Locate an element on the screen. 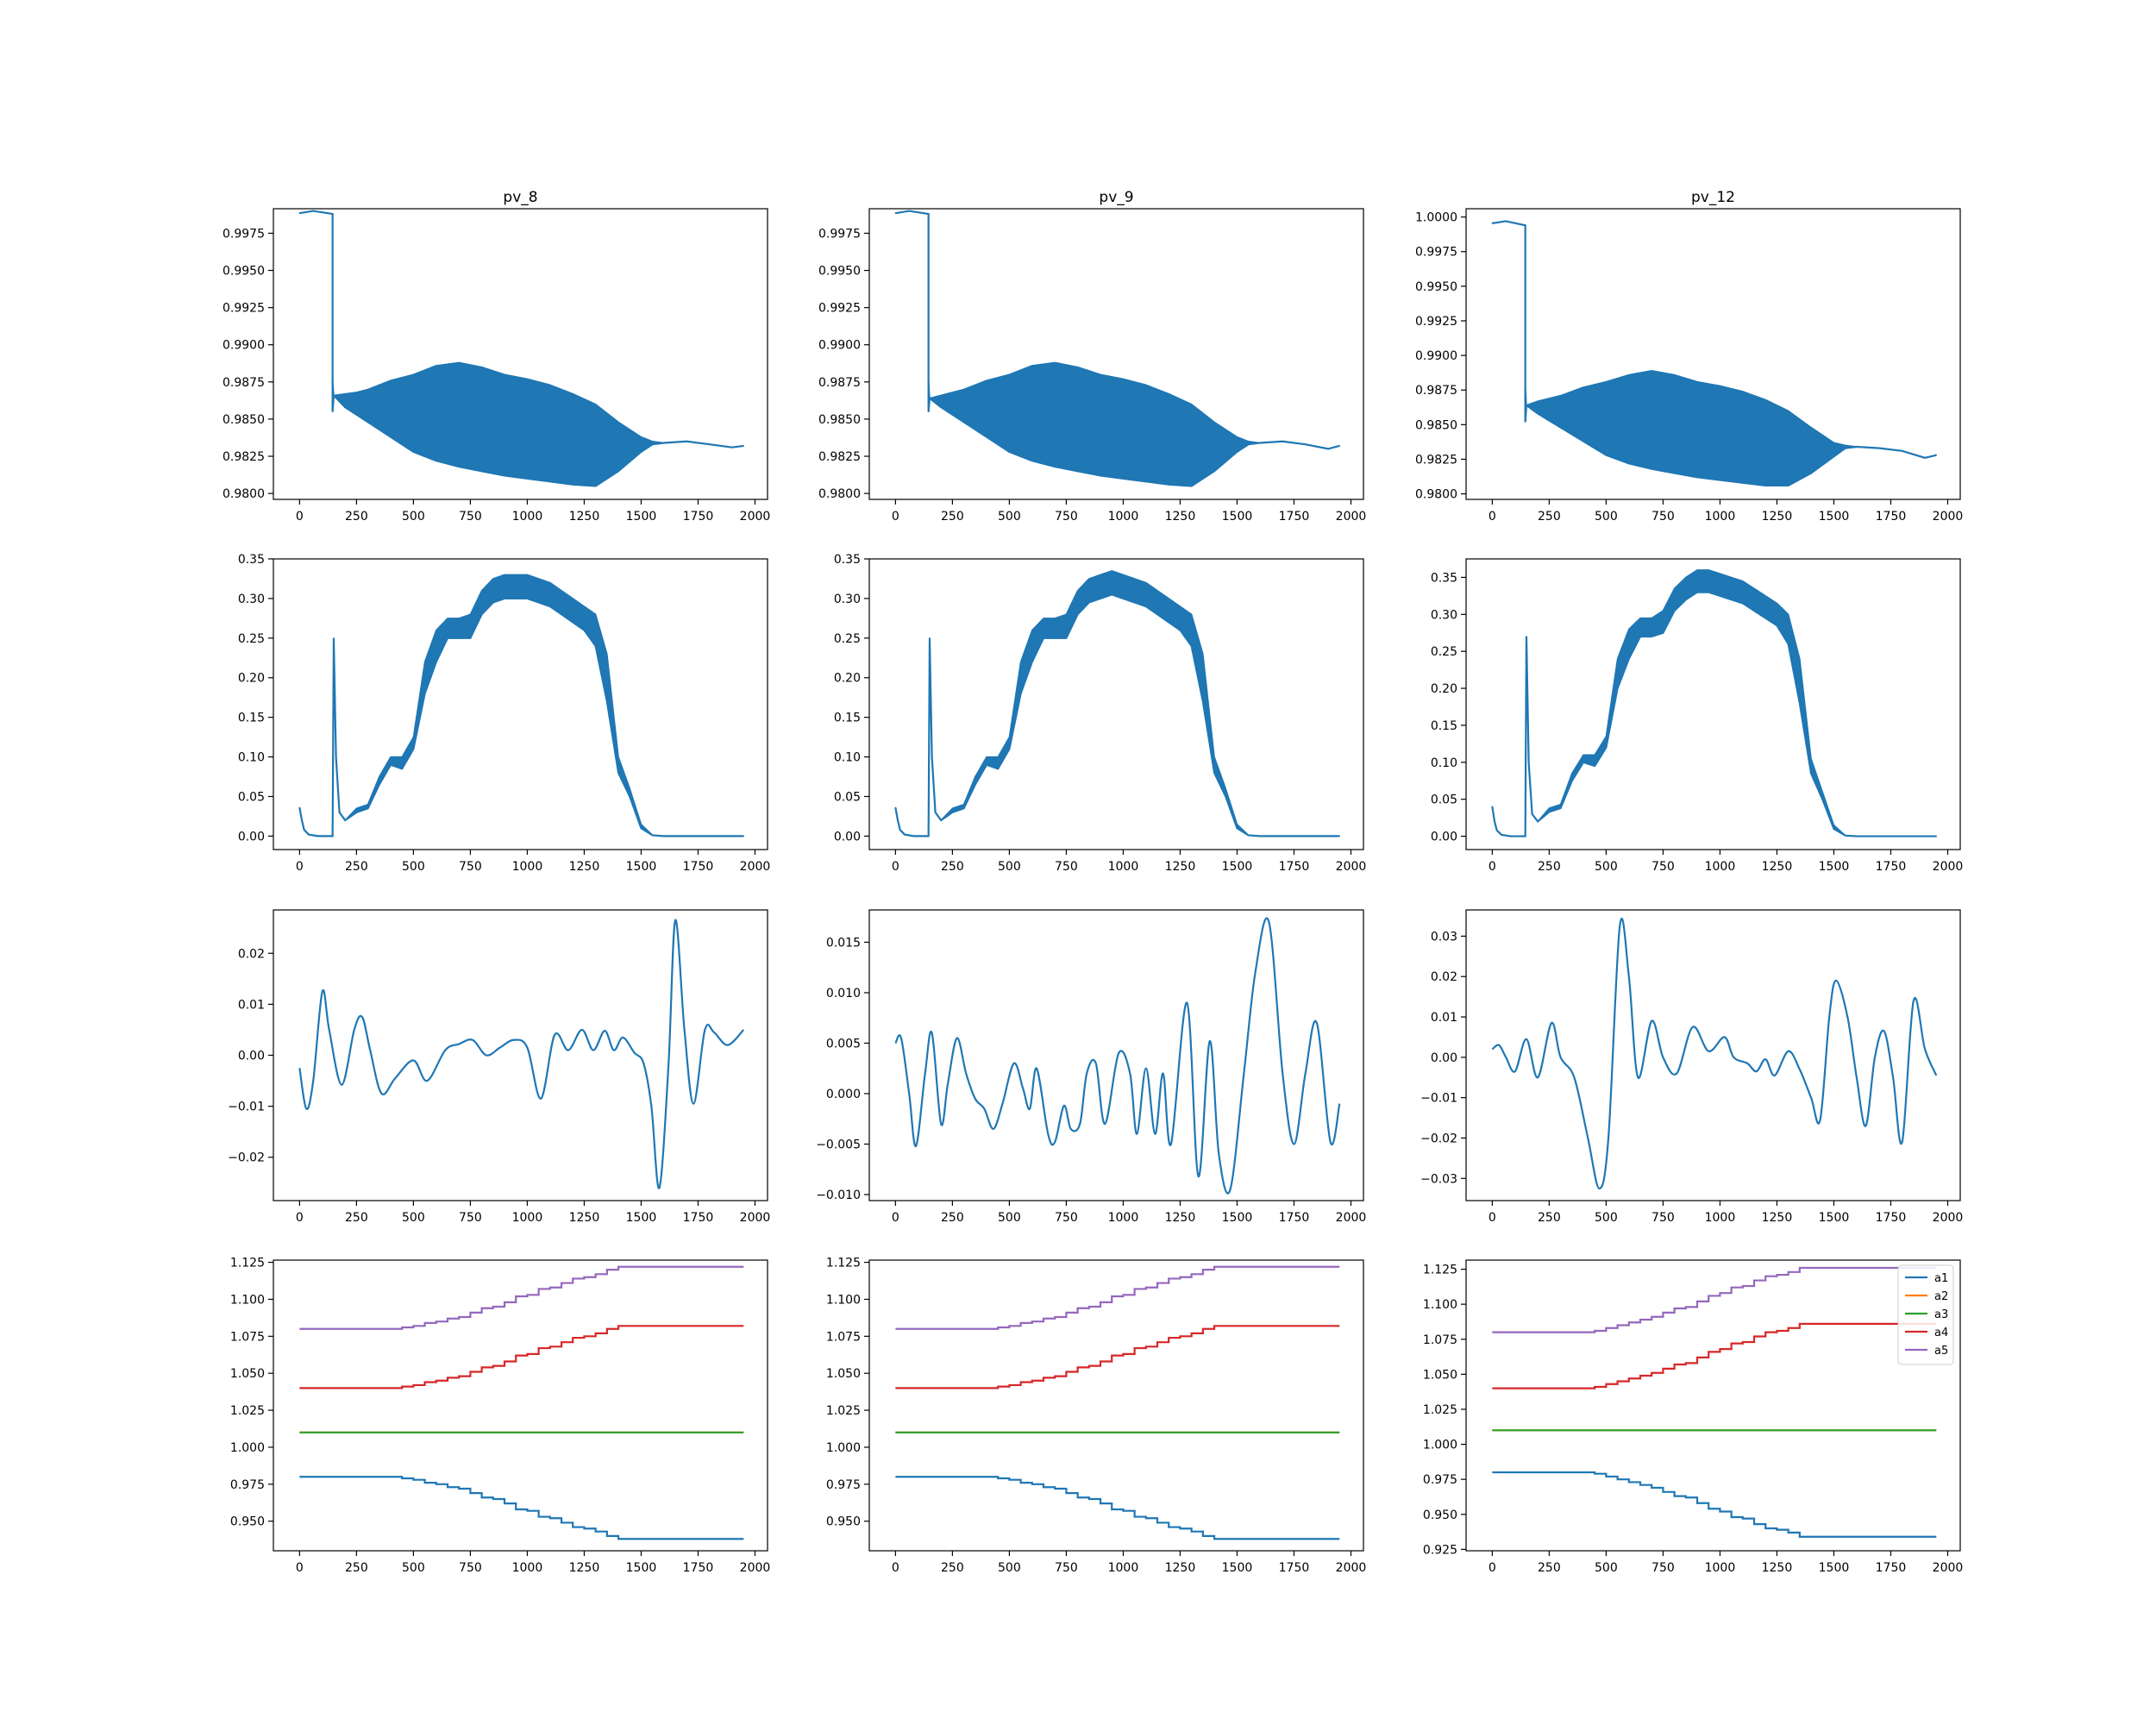  subplot-title: pv_12 is located at coordinates (1713, 197).